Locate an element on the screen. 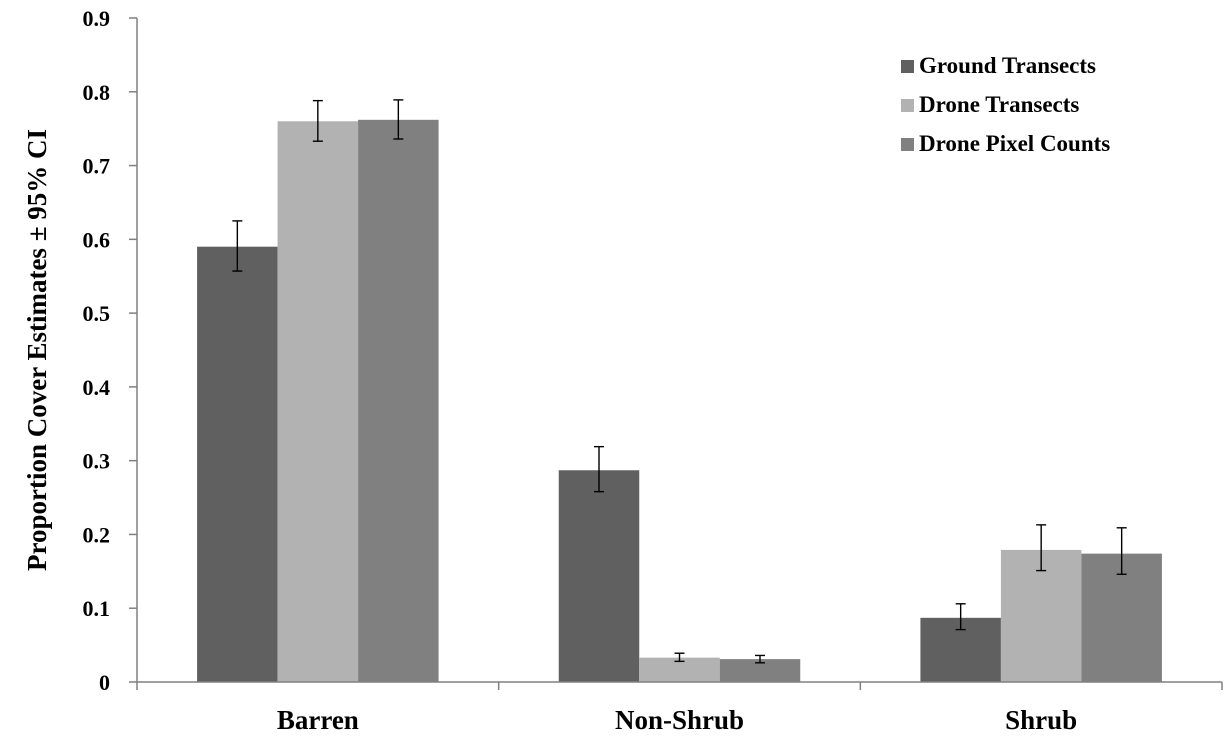 The image size is (1224, 736). y-tick-label: 0 is located at coordinates (104, 682).